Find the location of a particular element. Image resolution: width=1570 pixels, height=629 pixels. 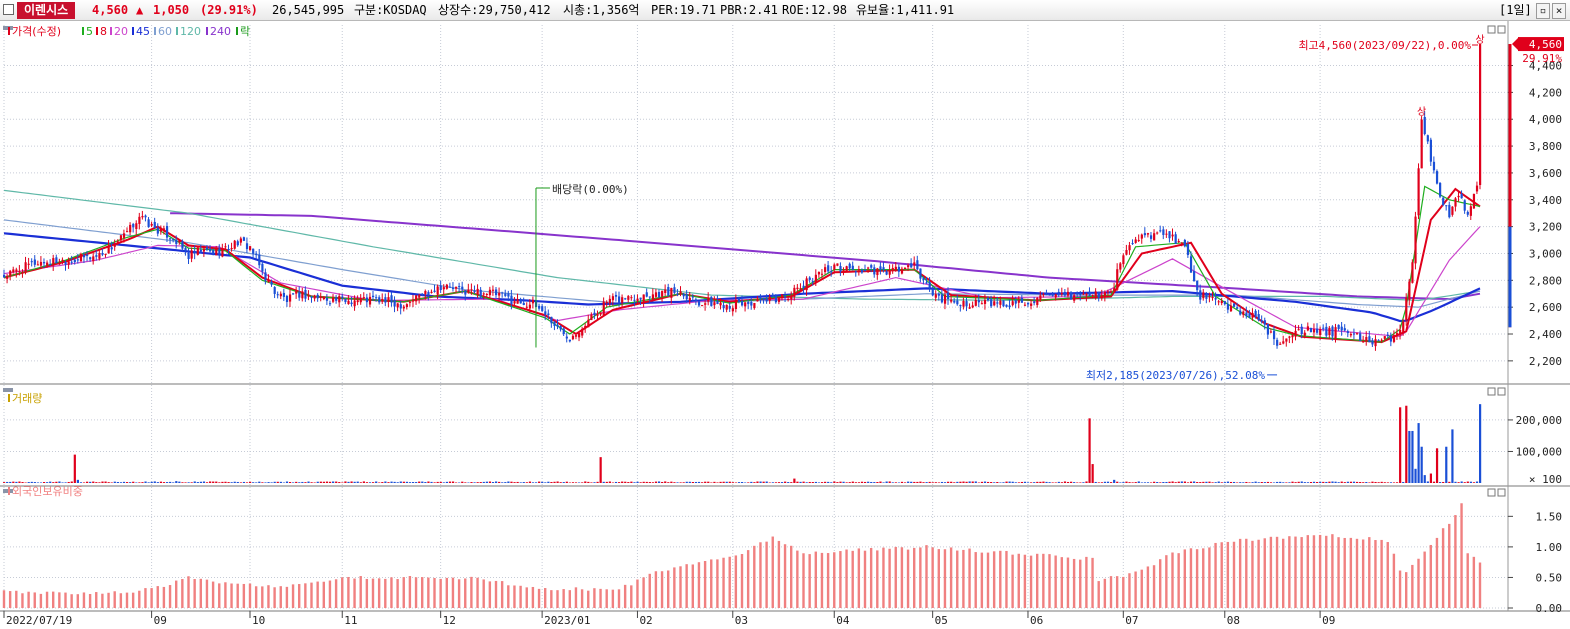

window-icon is located at coordinates (8, 9).